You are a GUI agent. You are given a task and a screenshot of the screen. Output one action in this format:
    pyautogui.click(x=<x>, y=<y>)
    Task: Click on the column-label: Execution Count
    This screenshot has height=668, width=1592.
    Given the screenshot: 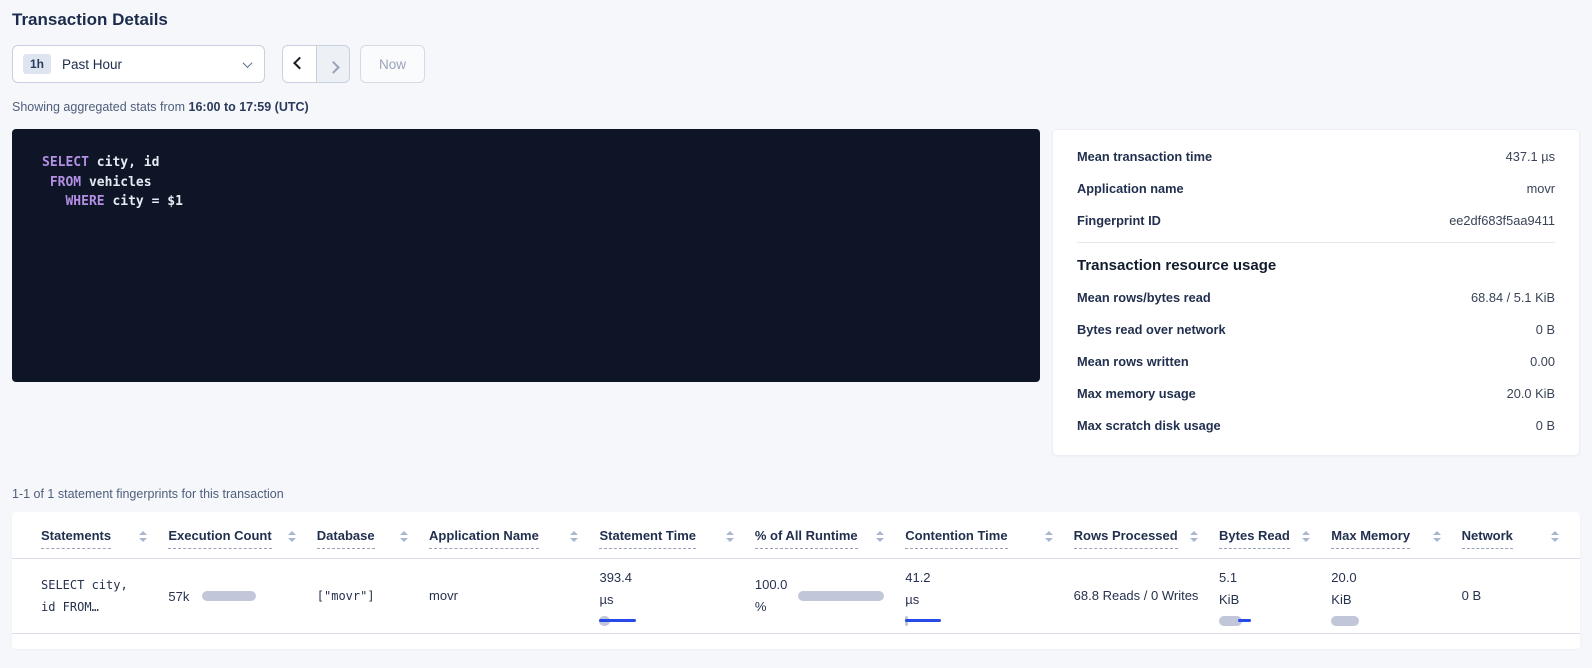 What is the action you would take?
    pyautogui.click(x=220, y=538)
    